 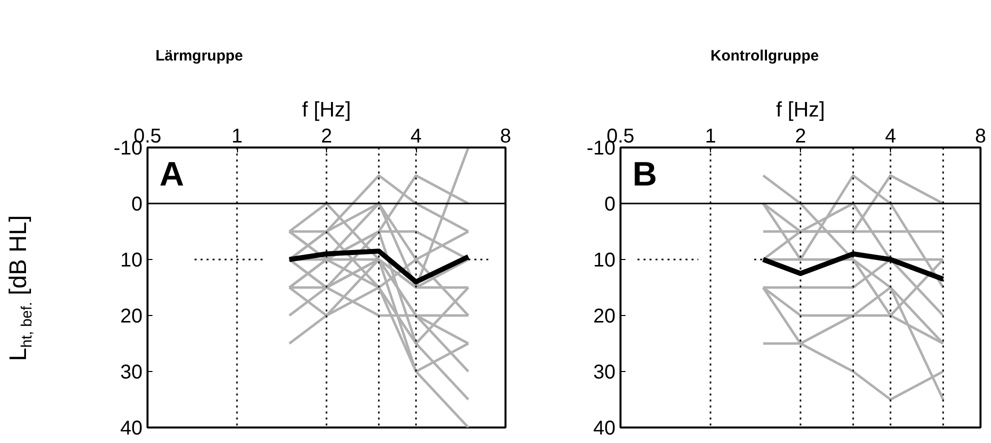 I want to click on chart-title: Lärmgruppe, so click(x=200, y=56).